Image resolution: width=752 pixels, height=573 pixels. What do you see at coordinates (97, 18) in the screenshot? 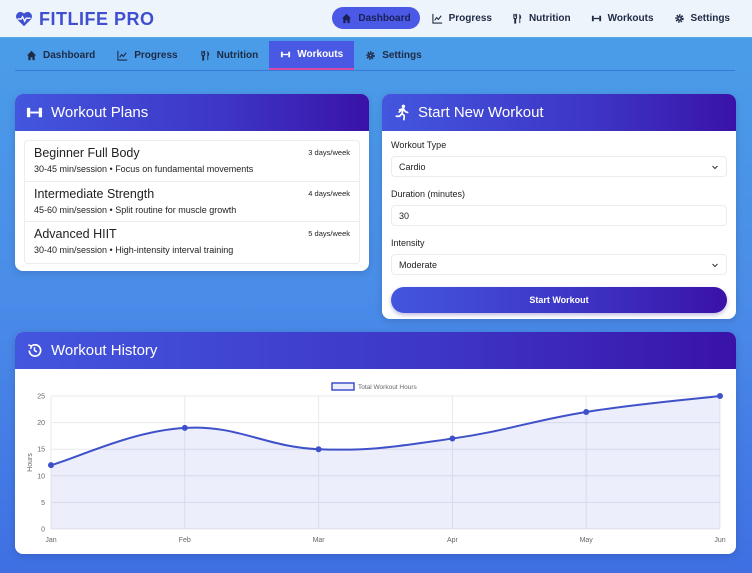
I see `brand-name: FITLIFE PRO` at bounding box center [97, 18].